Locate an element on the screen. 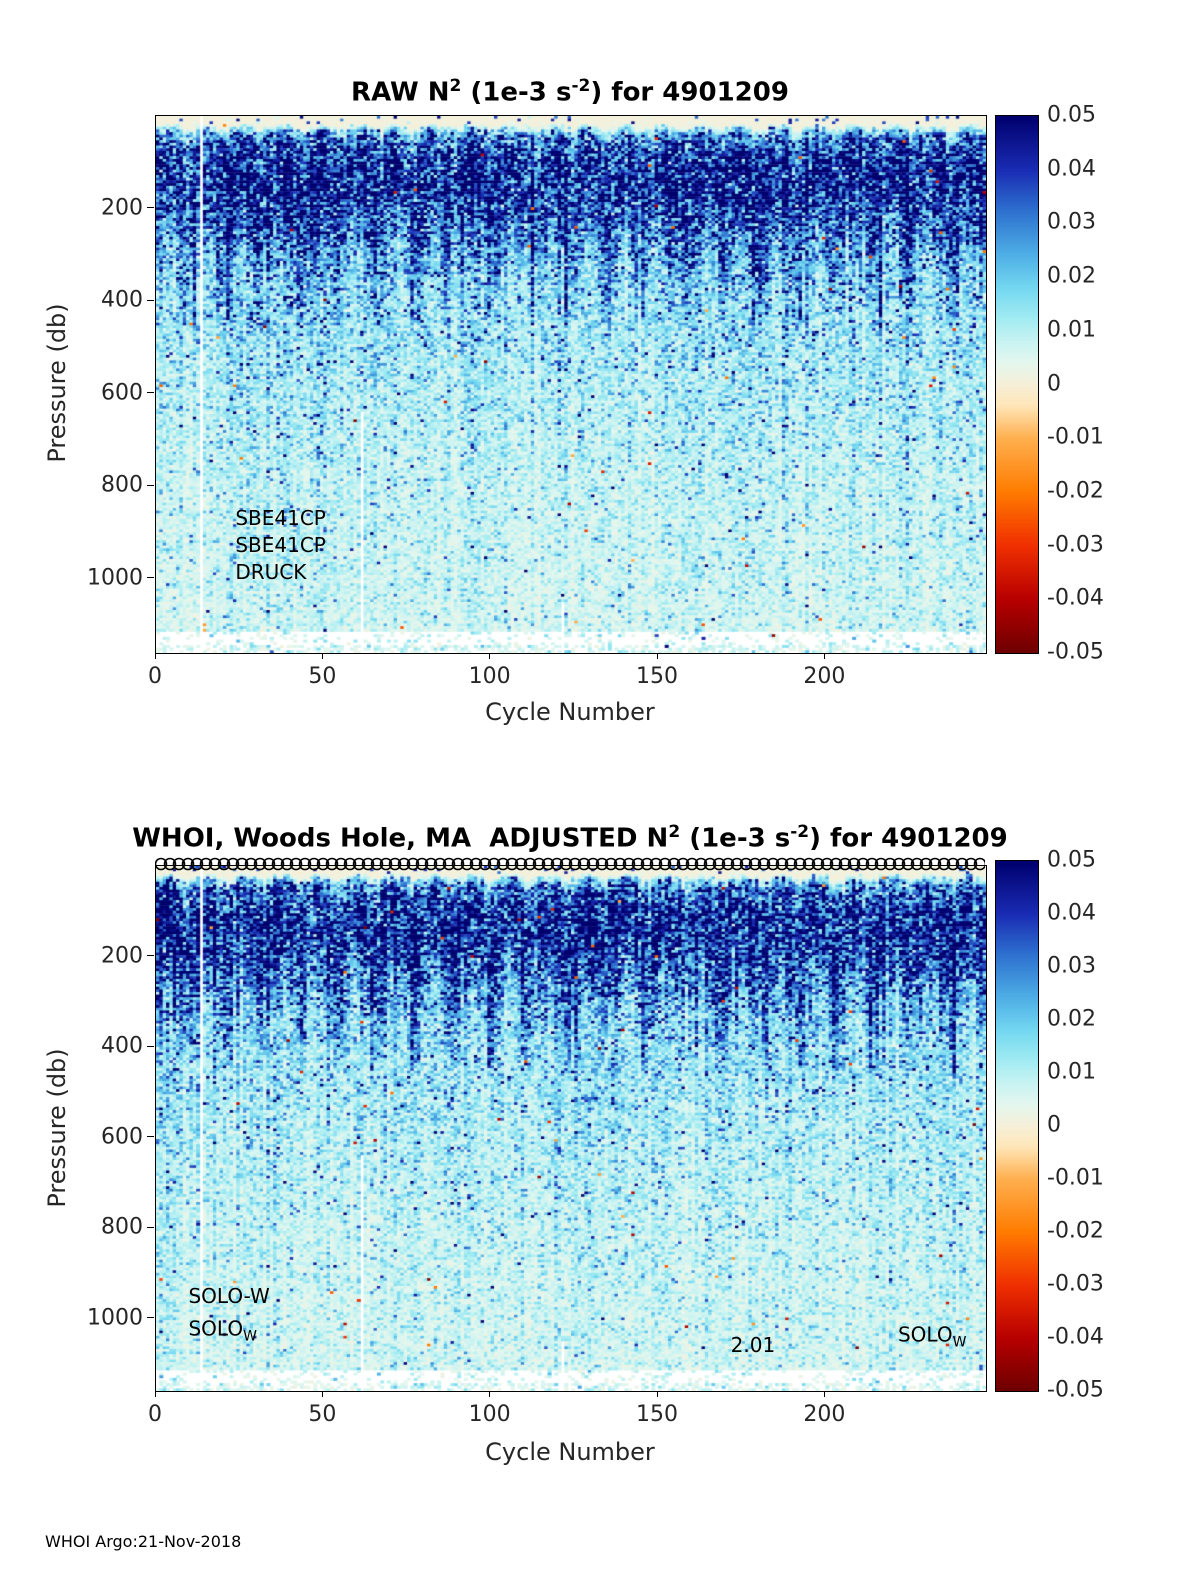 The image size is (1200, 1575). chart-title: RAW N2 (1e-3 s-2) for 4901209 is located at coordinates (570, 92).